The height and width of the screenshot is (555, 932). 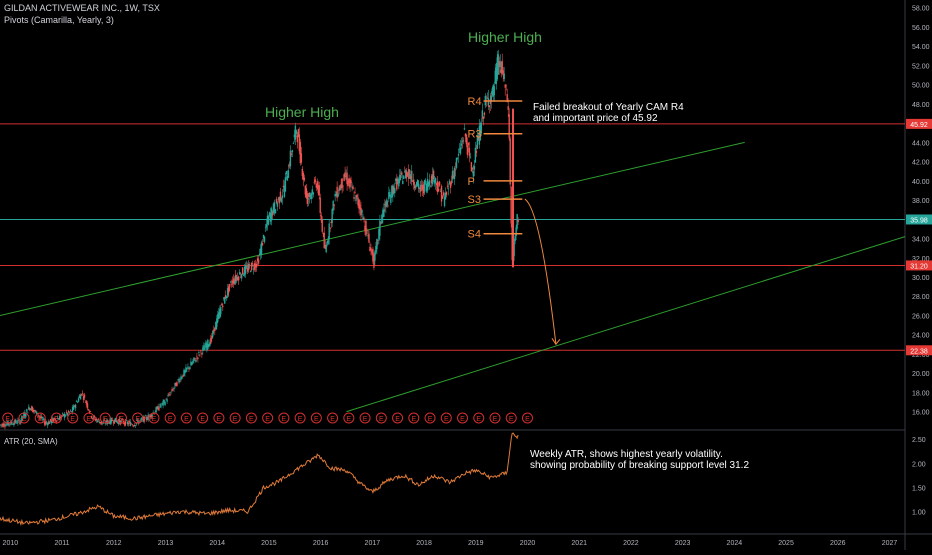 I want to click on x-tick-label: 2017, so click(x=373, y=543).